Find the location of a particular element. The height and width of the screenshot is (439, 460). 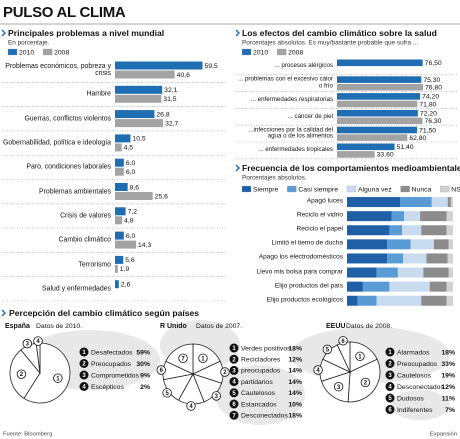

legend-label: Alarmados is located at coordinates (413, 352).